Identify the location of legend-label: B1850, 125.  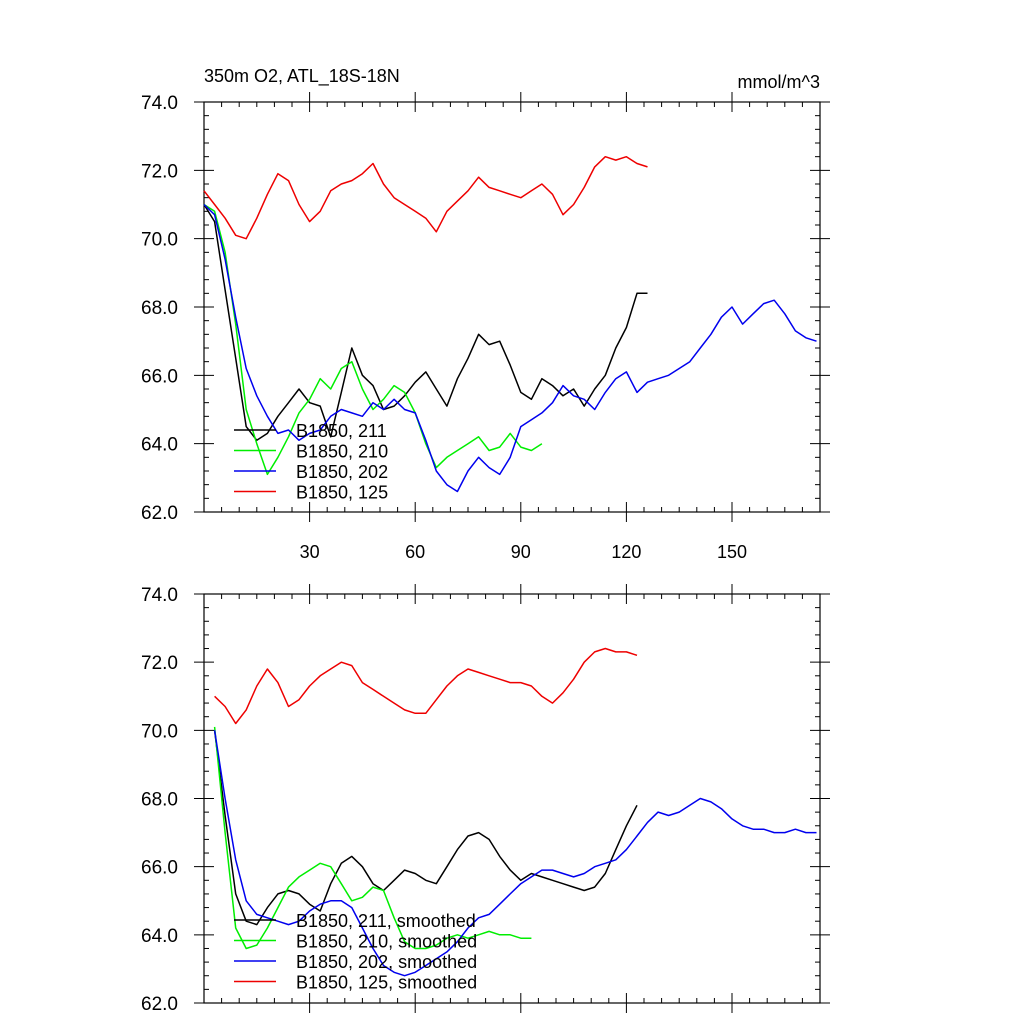
(342, 493).